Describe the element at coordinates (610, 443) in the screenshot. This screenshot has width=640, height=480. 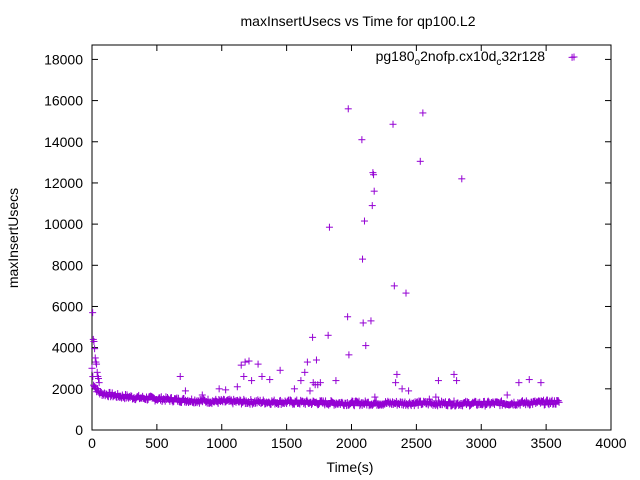
I see `x-tick-label: 4000` at that location.